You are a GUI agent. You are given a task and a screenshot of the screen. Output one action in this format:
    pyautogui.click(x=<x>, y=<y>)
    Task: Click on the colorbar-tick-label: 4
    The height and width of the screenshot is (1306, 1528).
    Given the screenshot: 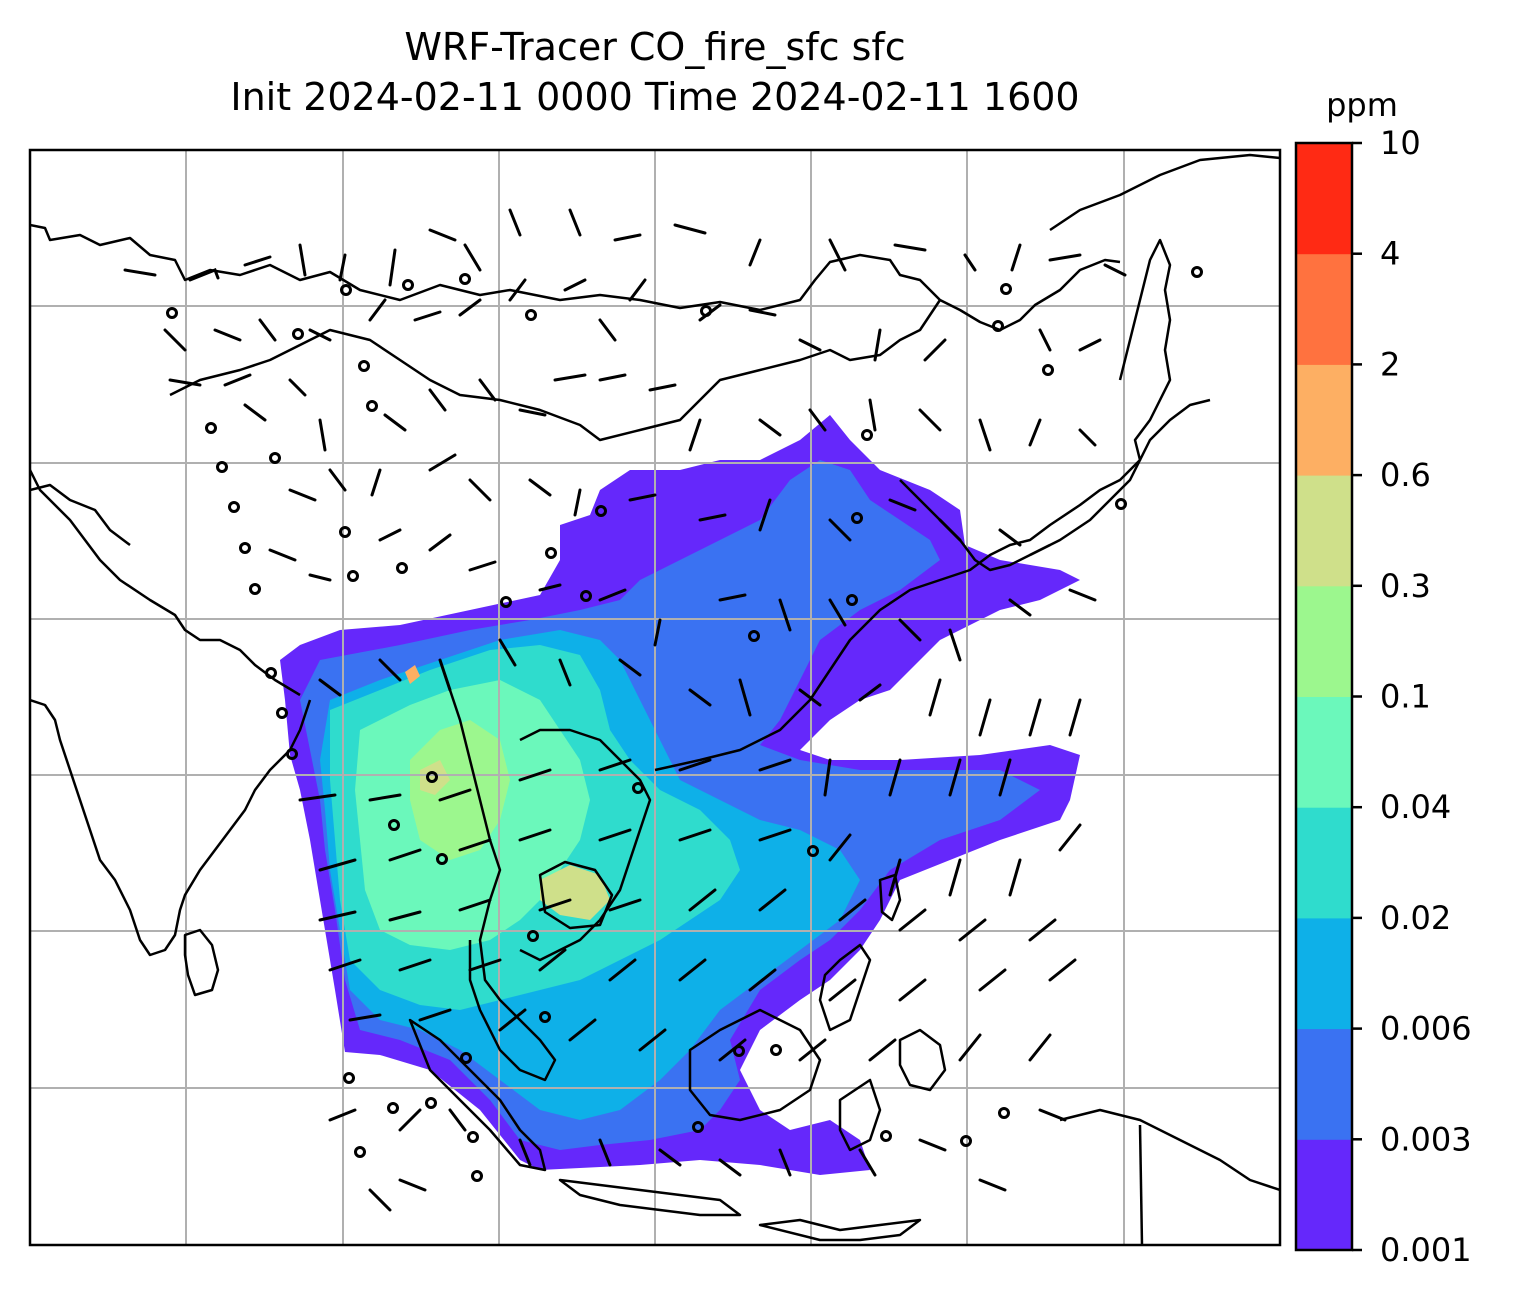 What is the action you would take?
    pyautogui.click(x=1390, y=254)
    